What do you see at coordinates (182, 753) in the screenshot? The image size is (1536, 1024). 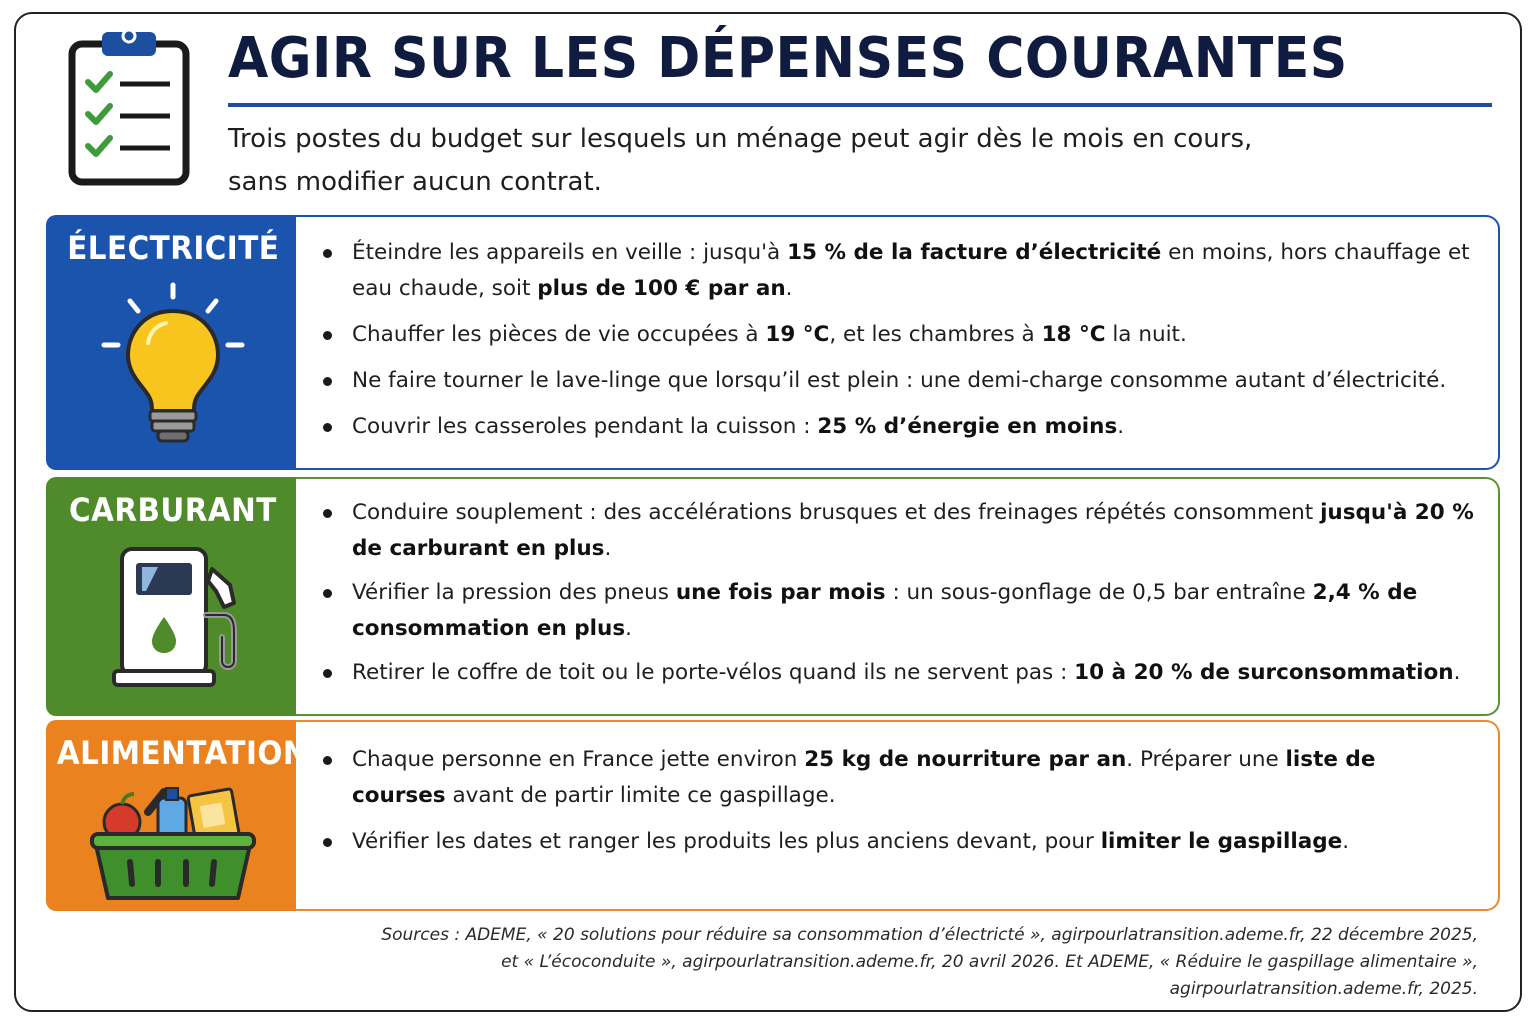 I see `section-label: ALIMENTATION` at bounding box center [182, 753].